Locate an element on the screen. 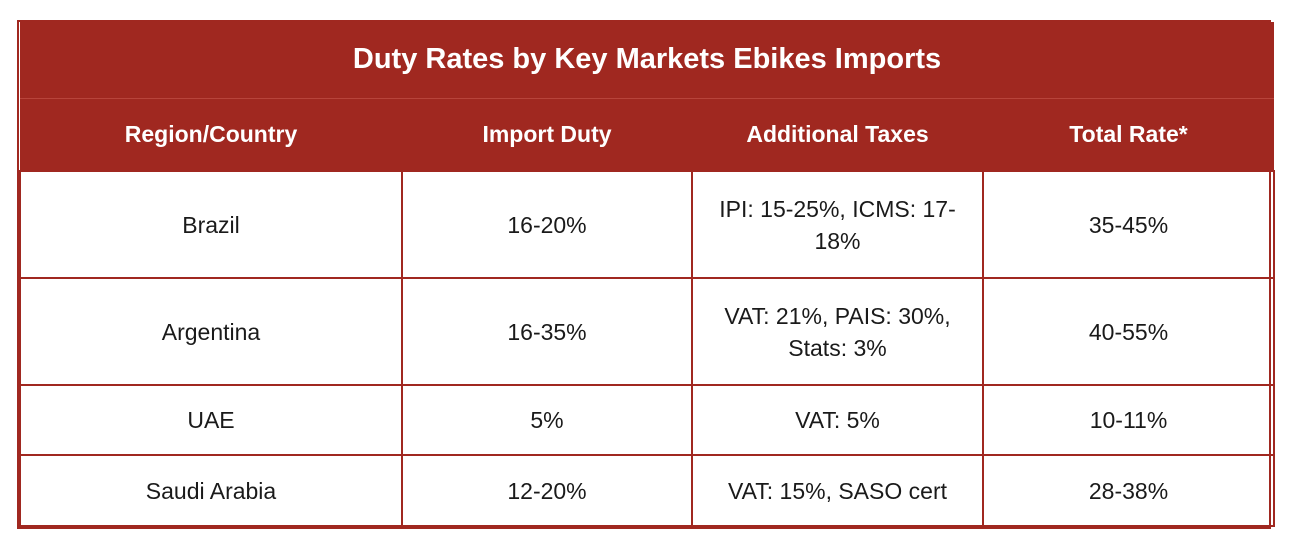 Image resolution: width=1290 pixels, height=542 pixels. column-header-total-rate: Total Rate* is located at coordinates (1129, 134).